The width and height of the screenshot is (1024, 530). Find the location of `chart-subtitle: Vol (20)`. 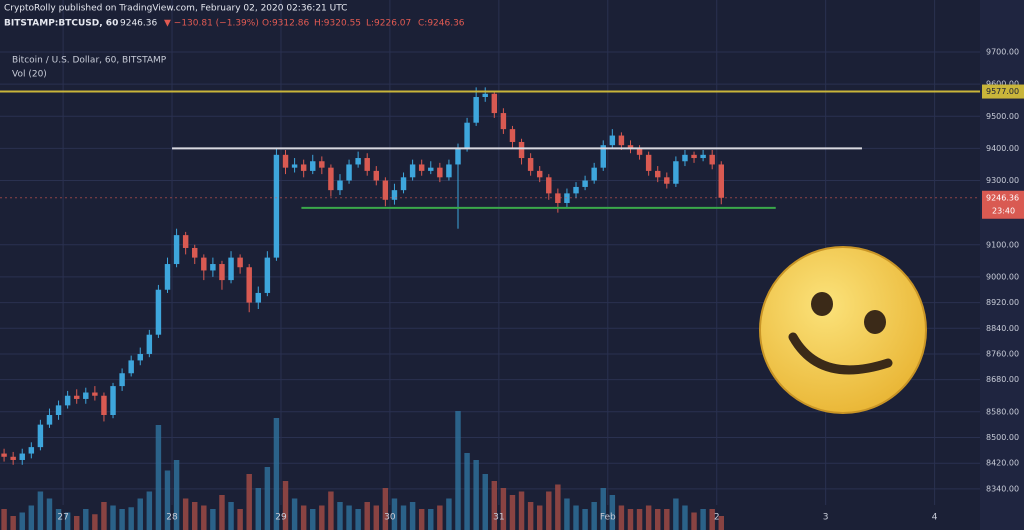

chart-subtitle: Vol (20) is located at coordinates (29, 75).